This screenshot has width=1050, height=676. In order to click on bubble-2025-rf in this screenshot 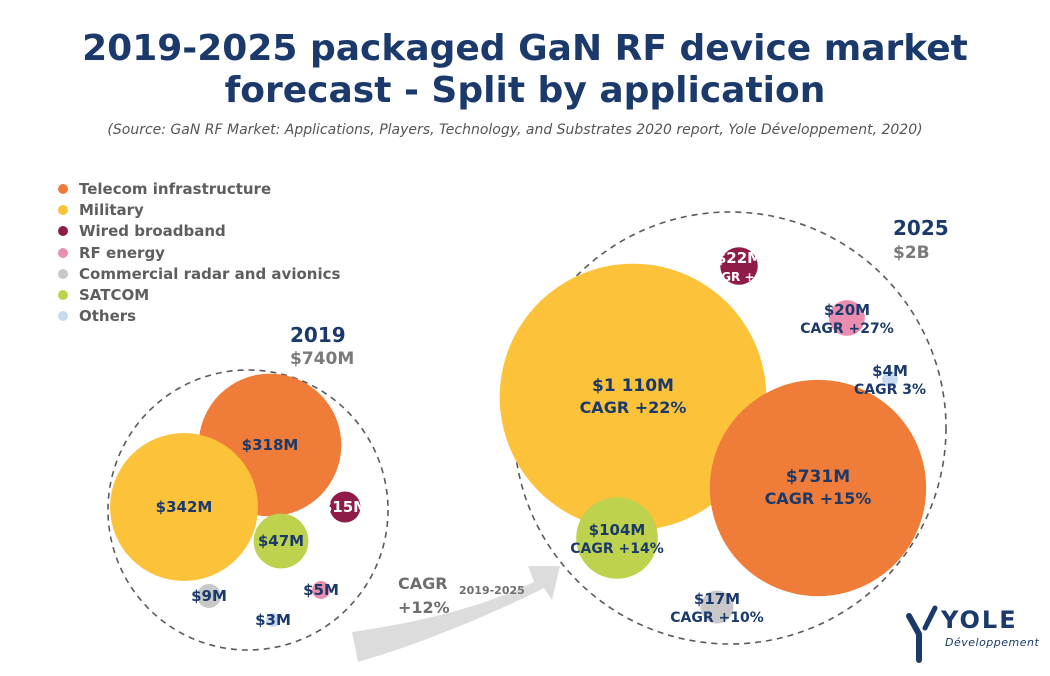, I will do `click(847, 318)`.